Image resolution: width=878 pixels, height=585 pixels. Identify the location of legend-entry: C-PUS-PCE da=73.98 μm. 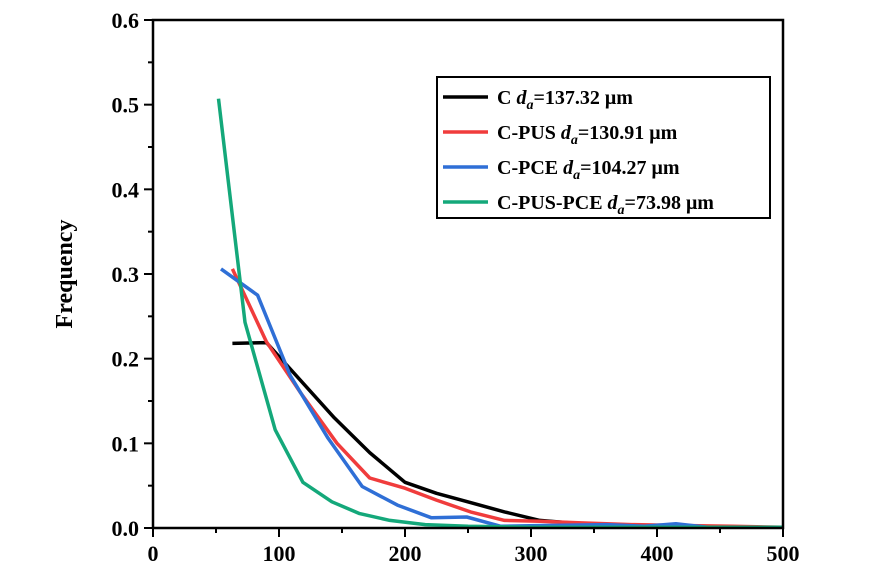
(605, 205).